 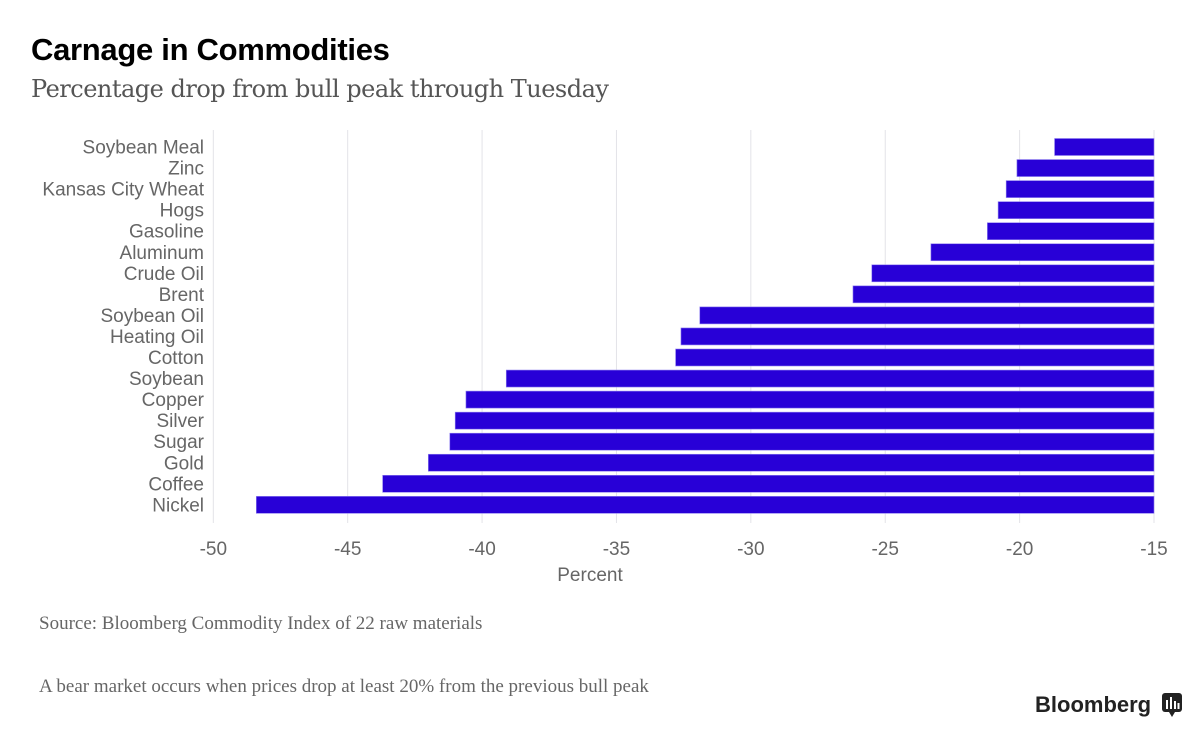 What do you see at coordinates (213, 549) in the screenshot?
I see `x-tick-label: -50` at bounding box center [213, 549].